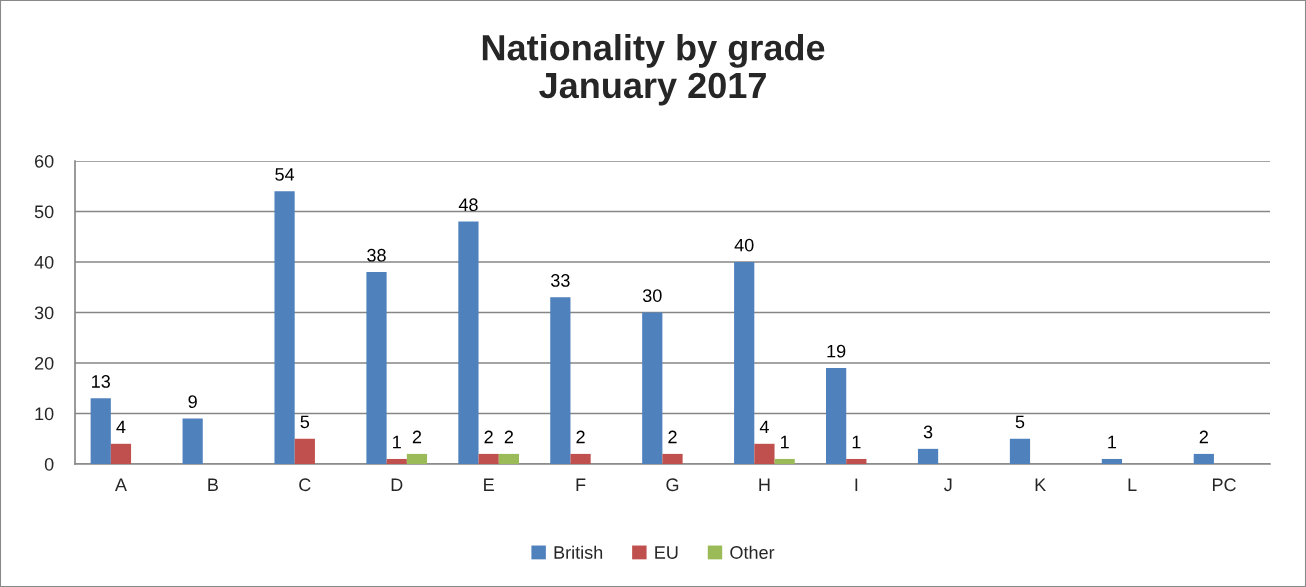 The width and height of the screenshot is (1306, 587). What do you see at coordinates (1041, 484) in the screenshot?
I see `x-tick-label: K` at bounding box center [1041, 484].